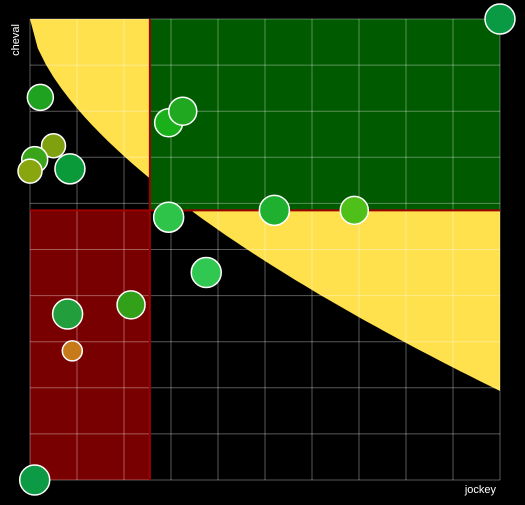 The image size is (525, 505). I want to click on y-axis-label: cheval, so click(16, 40).